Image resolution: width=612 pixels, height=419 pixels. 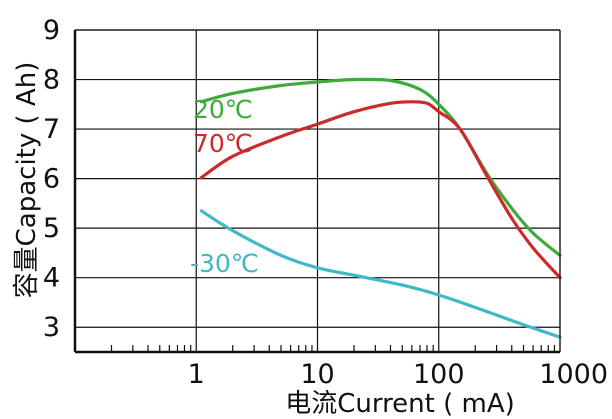 I want to click on series-labels: 20℃ 70℃ -30℃, so click(x=224, y=186).